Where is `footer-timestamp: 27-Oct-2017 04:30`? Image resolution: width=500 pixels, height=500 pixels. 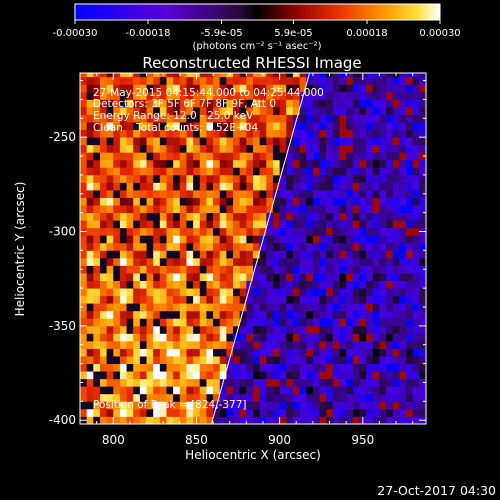 footer-timestamp: 27-Oct-2017 04:30 is located at coordinates (436, 490).